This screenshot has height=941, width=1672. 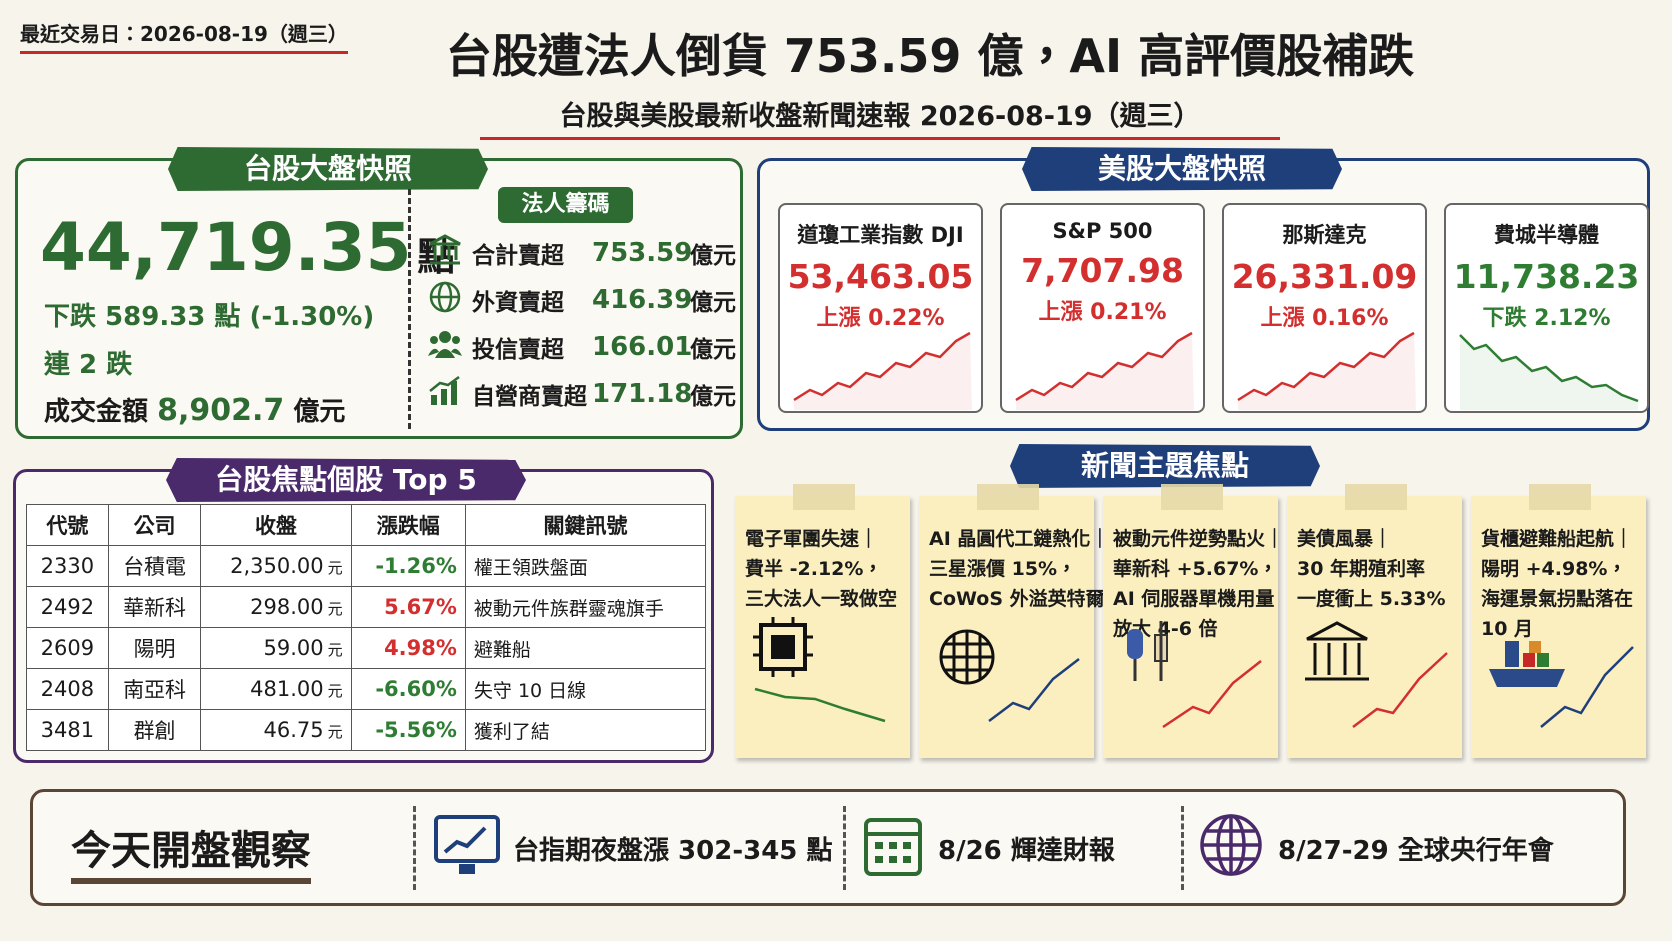 What do you see at coordinates (1324, 318) in the screenshot?
I see `index-change: 上漲 0.16%` at bounding box center [1324, 318].